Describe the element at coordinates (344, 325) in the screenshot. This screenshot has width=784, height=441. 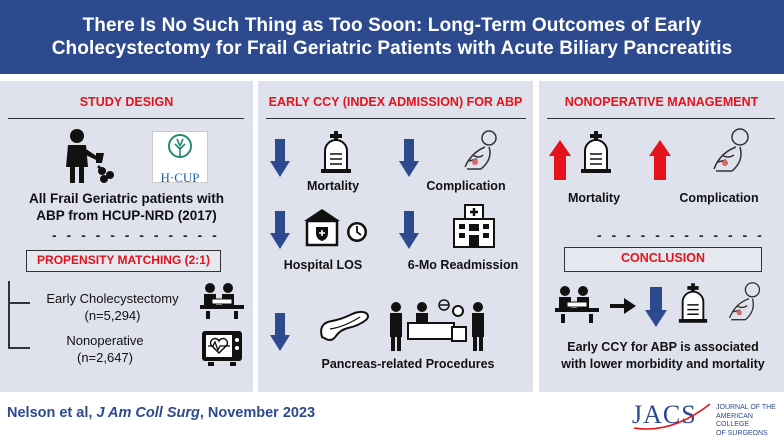
I see `pancreas-icon` at that location.